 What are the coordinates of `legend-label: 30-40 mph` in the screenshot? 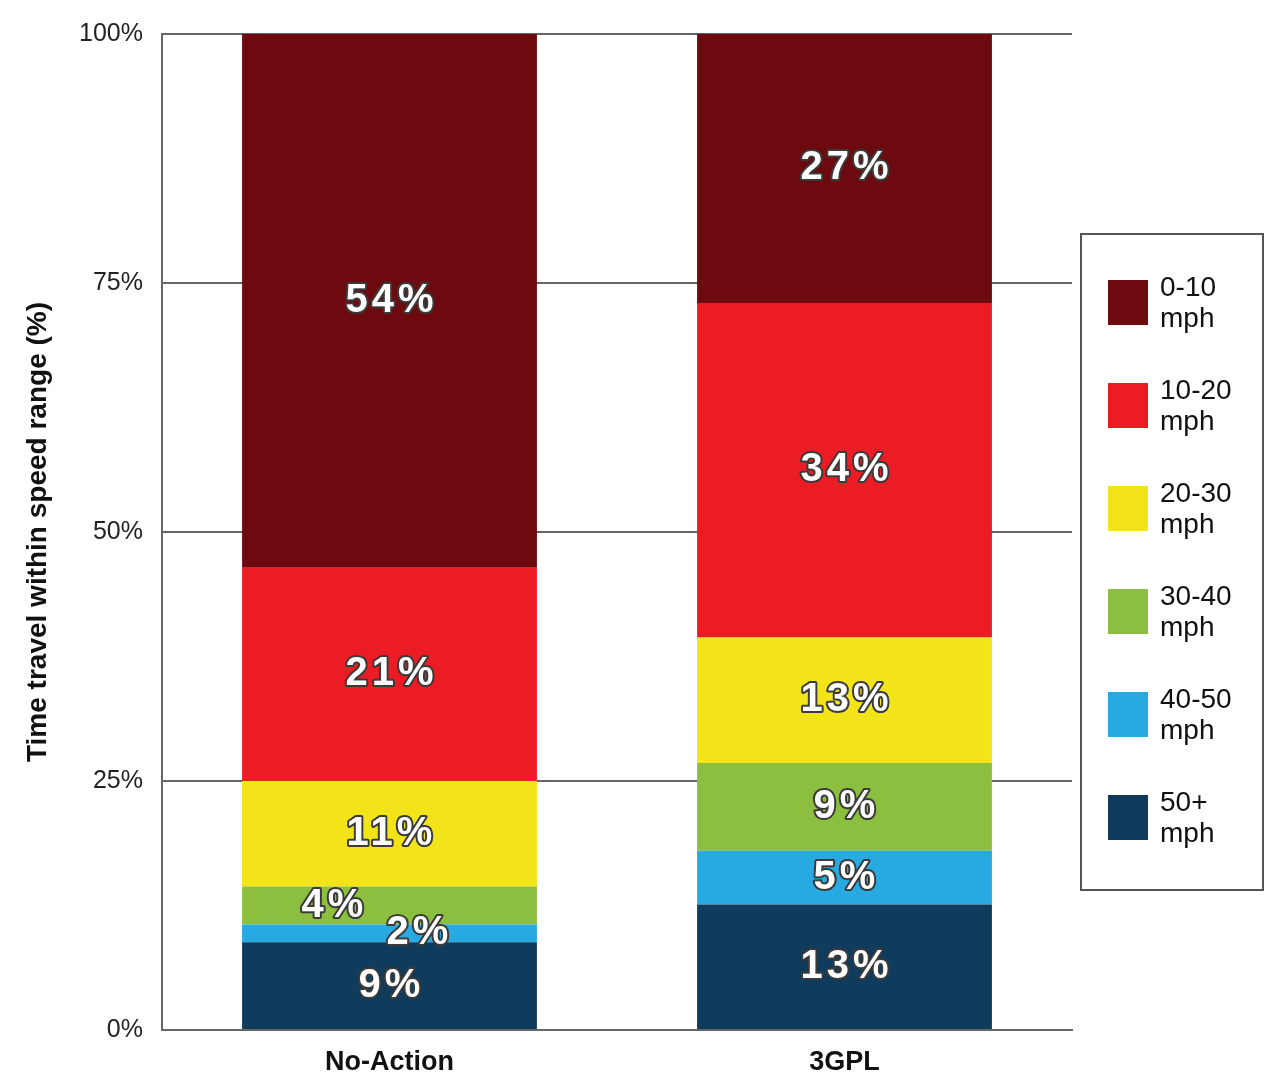 It's located at (1196, 611).